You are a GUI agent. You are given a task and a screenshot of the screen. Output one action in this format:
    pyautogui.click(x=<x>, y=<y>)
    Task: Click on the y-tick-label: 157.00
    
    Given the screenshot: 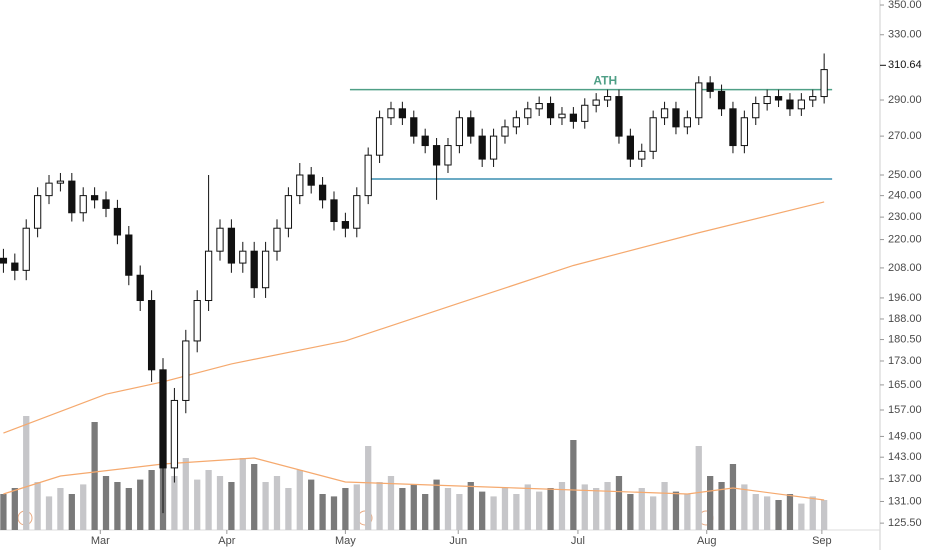 What is the action you would take?
    pyautogui.click(x=905, y=410)
    